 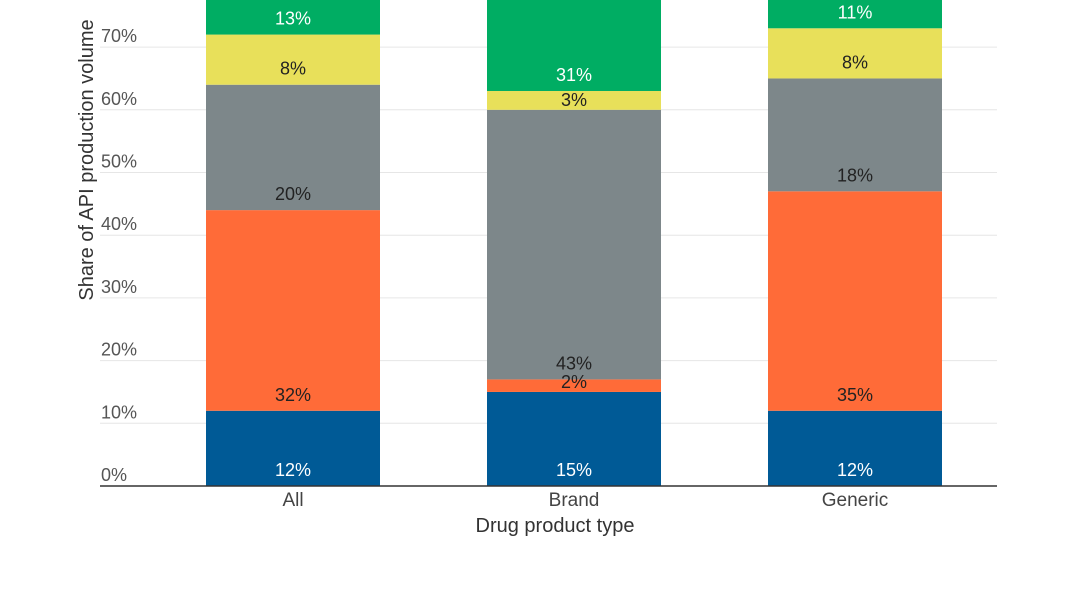 I want to click on data-label: 32%, so click(x=293, y=395).